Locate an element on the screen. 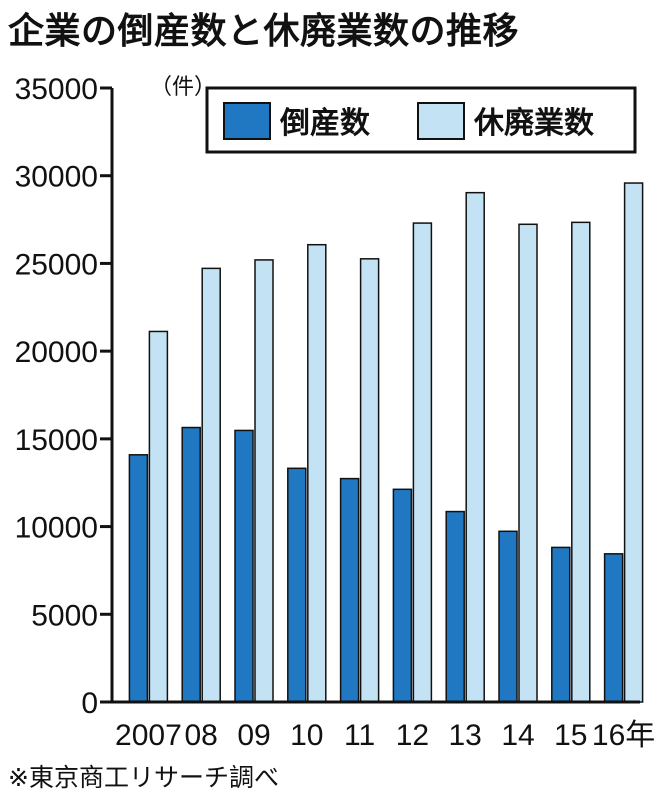 This screenshot has width=672, height=800. x-tick-label: 10 is located at coordinates (306, 735).